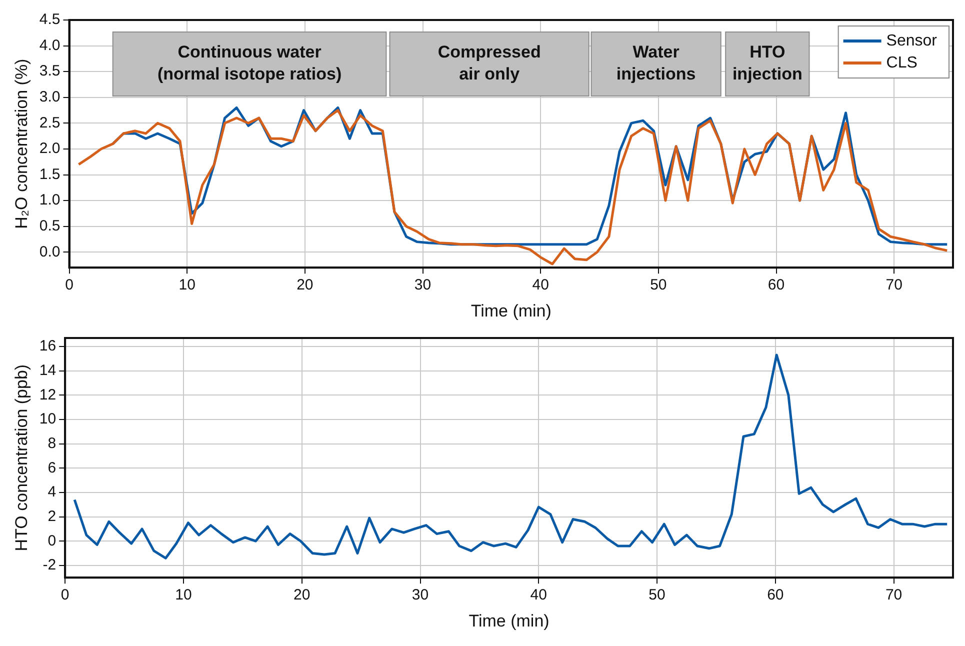 Image resolution: width=965 pixels, height=646 pixels. What do you see at coordinates (49, 565) in the screenshot?
I see `y-tick-label: -2` at bounding box center [49, 565].